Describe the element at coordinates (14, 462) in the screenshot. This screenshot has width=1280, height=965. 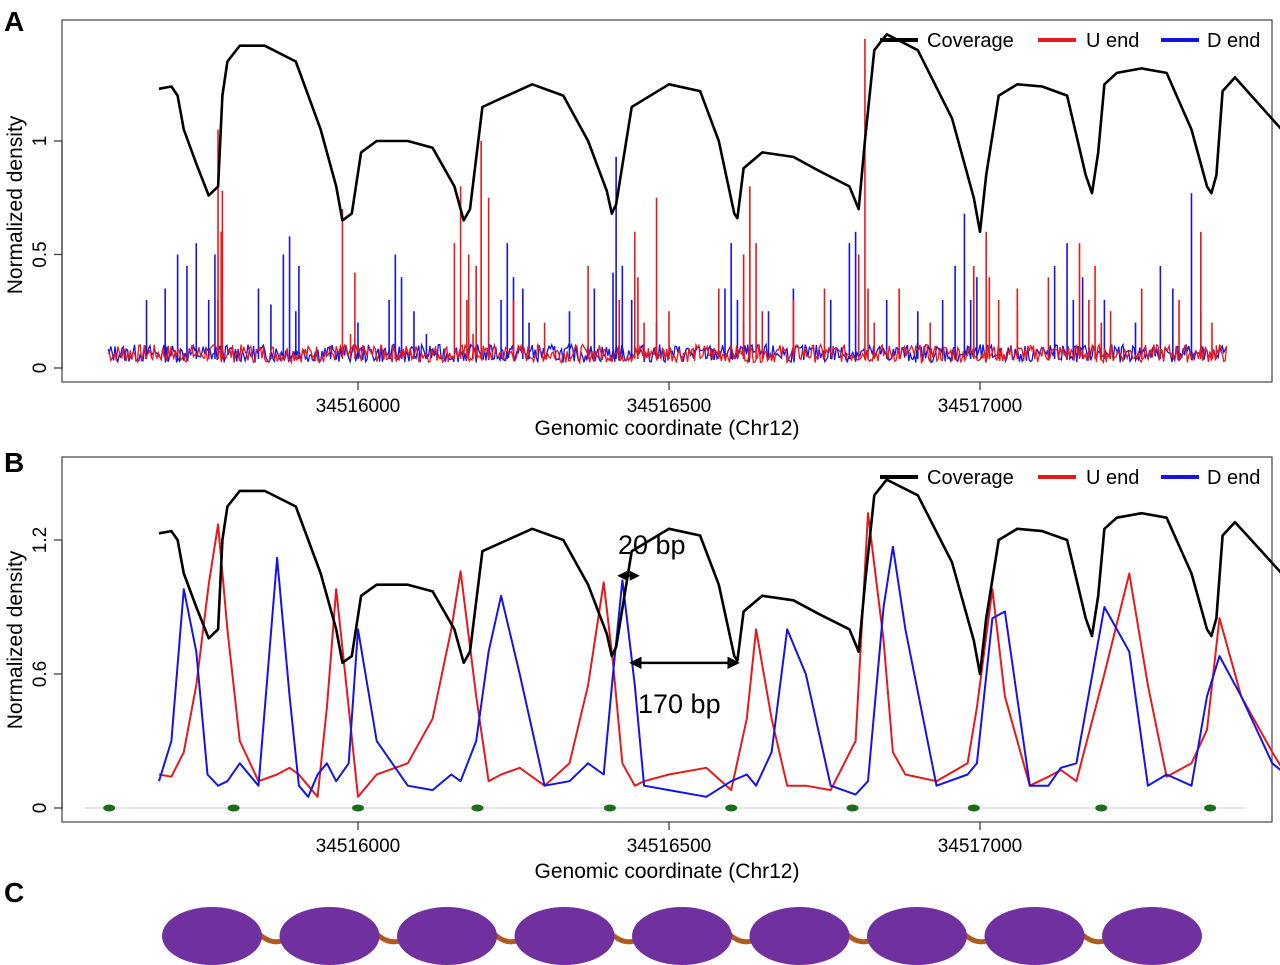
I see `panel-b-letter: B` at that location.